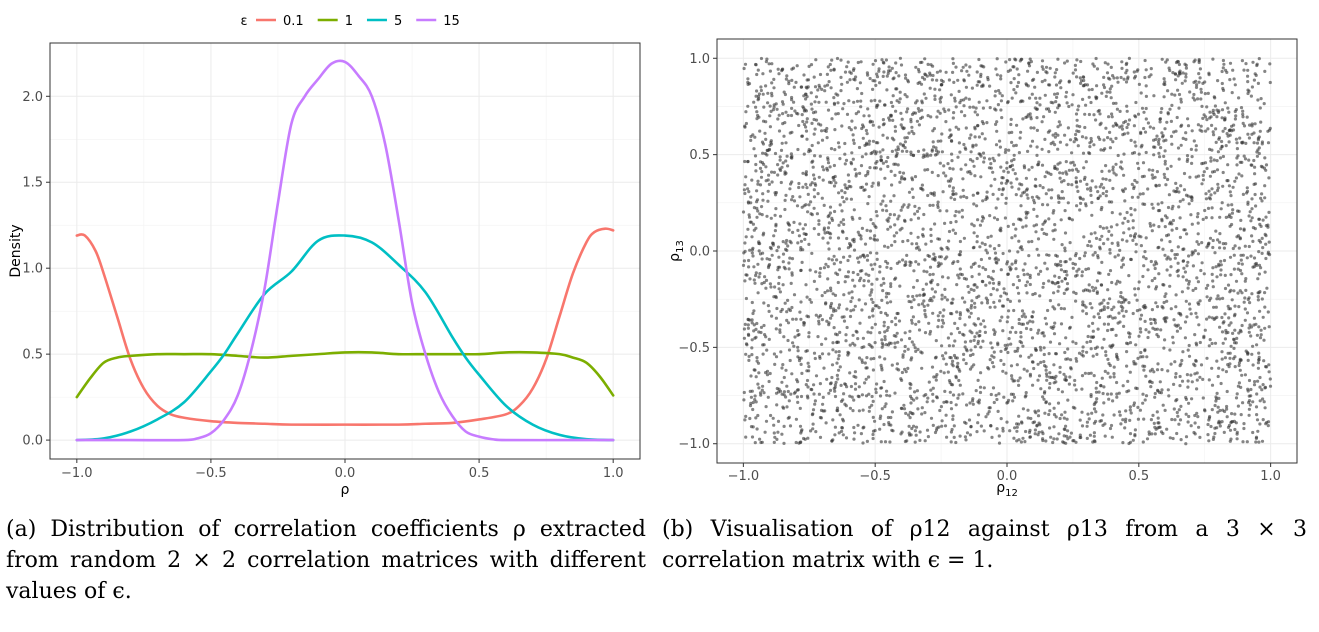  Describe the element at coordinates (32, 355) in the screenshot. I see `y-tick-label: 0.5` at that location.